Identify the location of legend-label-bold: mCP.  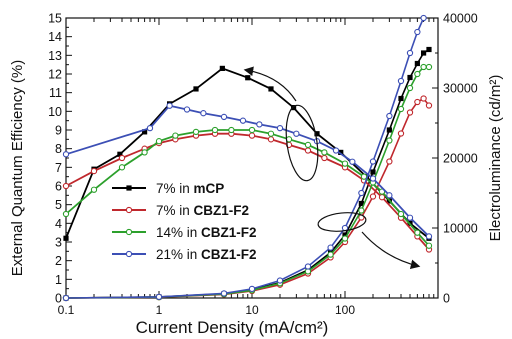
(209, 188).